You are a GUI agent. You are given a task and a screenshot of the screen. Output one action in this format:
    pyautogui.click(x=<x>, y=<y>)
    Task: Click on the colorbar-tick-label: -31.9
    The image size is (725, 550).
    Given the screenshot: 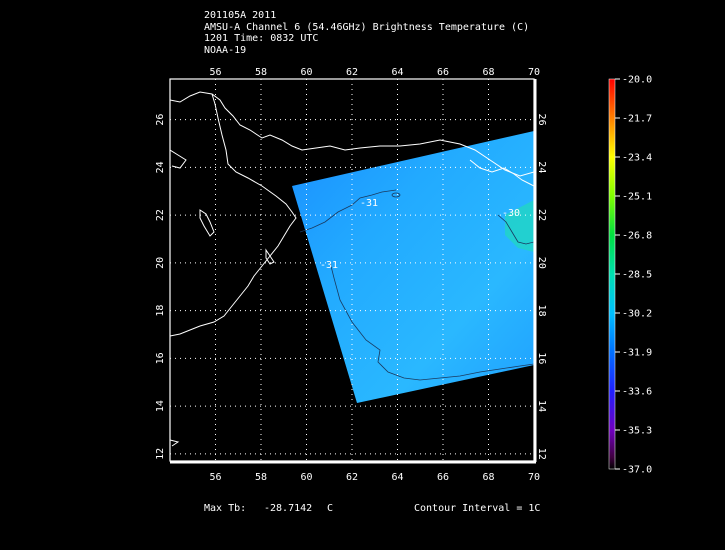 What is the action you would take?
    pyautogui.click(x=637, y=353)
    